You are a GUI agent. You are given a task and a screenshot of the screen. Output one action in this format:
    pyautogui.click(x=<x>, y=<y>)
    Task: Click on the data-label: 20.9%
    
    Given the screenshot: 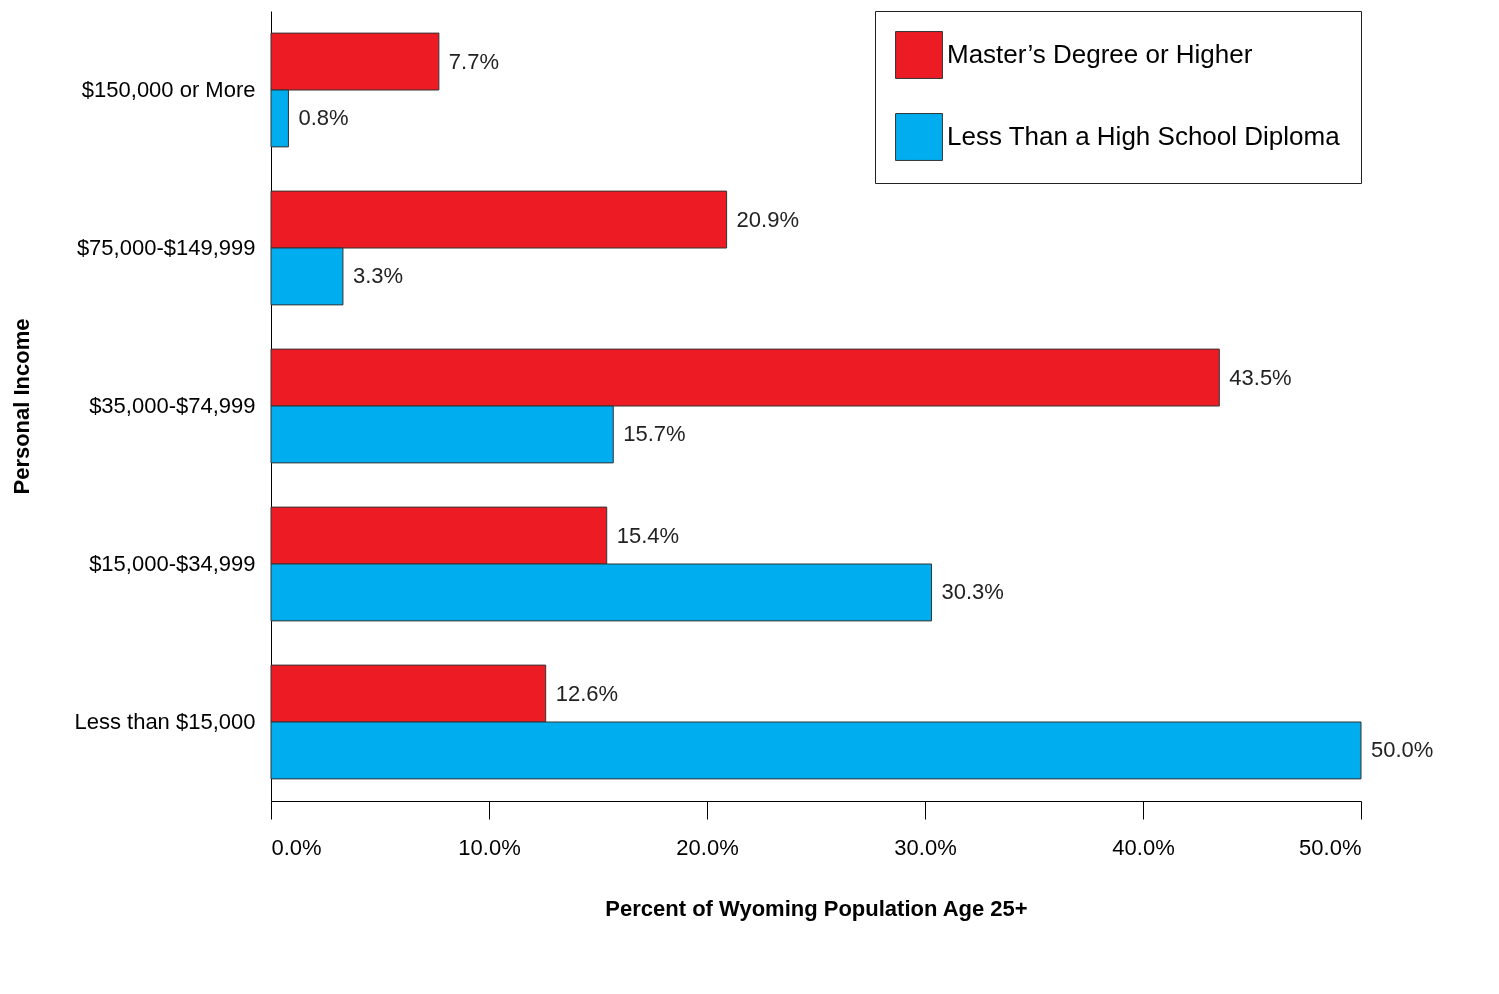 What is the action you would take?
    pyautogui.click(x=768, y=219)
    